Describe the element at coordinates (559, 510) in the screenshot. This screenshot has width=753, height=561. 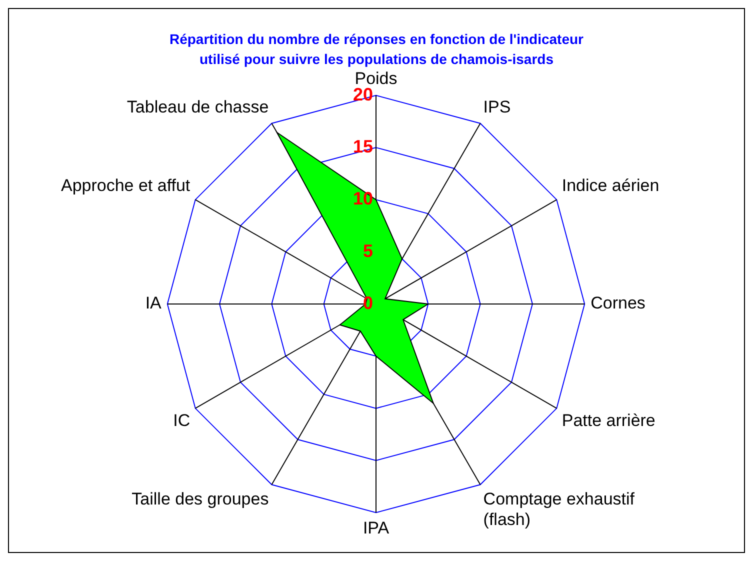
I see `spoke-label: Comptage exhaustif (flash)` at that location.